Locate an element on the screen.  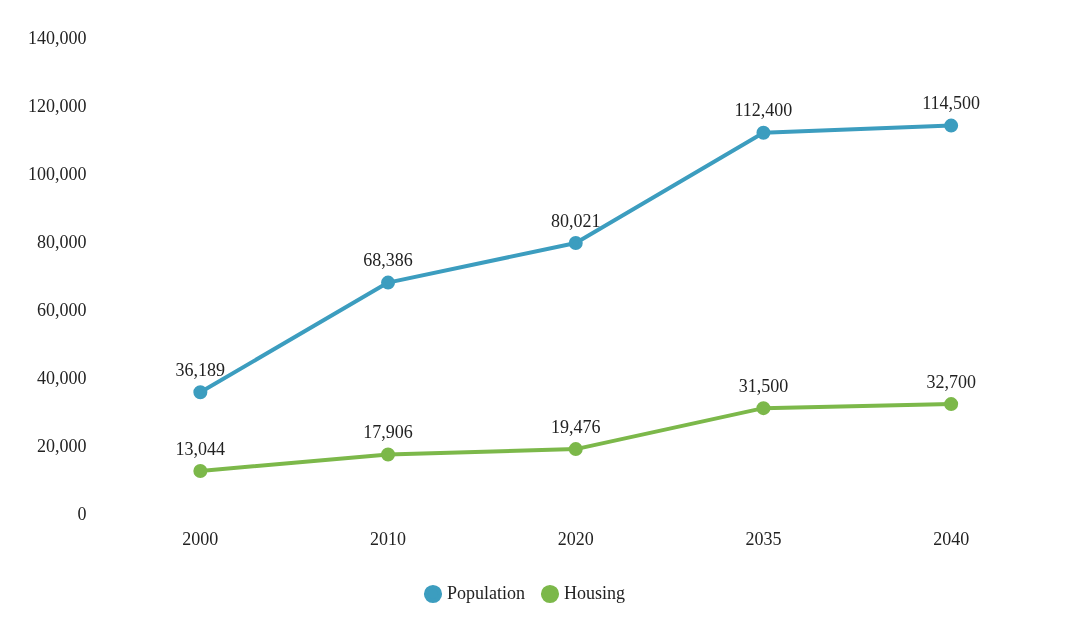
x-tick-label: 2010 is located at coordinates (388, 538).